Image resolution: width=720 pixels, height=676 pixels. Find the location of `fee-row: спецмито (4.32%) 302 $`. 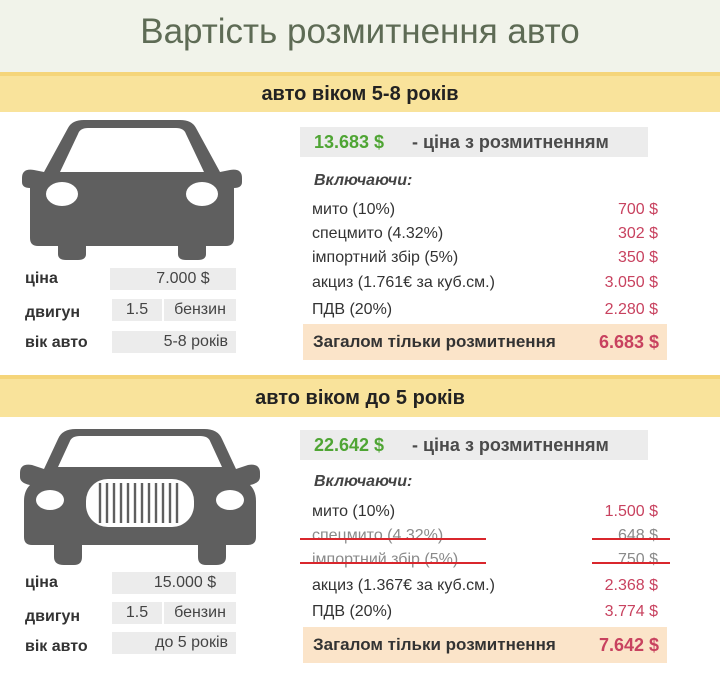

fee-row: спецмито (4.32%) 302 $ is located at coordinates (485, 237).